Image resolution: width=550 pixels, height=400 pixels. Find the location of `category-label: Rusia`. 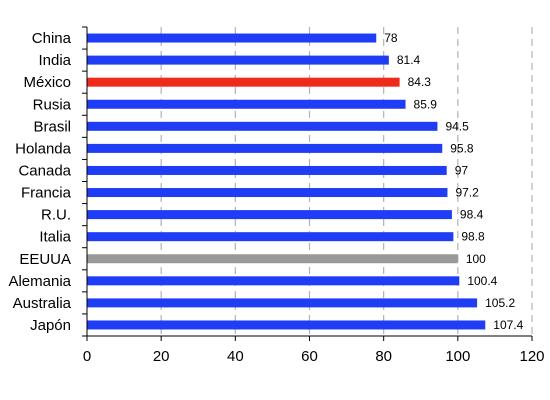

category-label: Rusia is located at coordinates (52, 104).